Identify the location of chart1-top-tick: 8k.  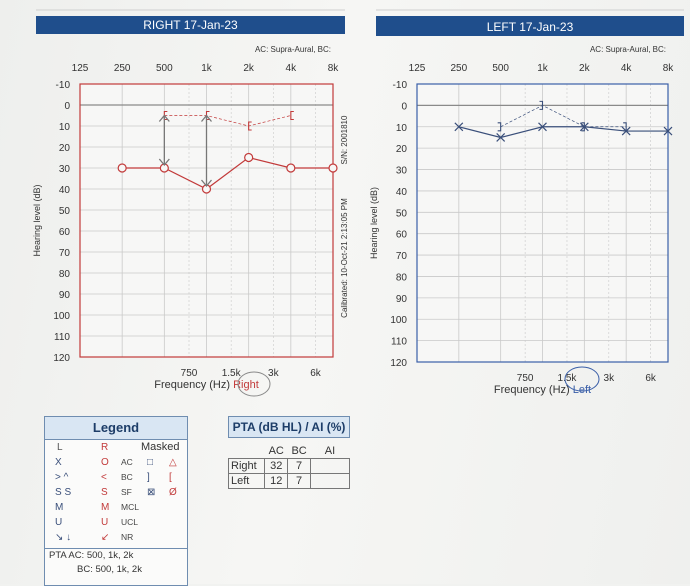
(669, 68).